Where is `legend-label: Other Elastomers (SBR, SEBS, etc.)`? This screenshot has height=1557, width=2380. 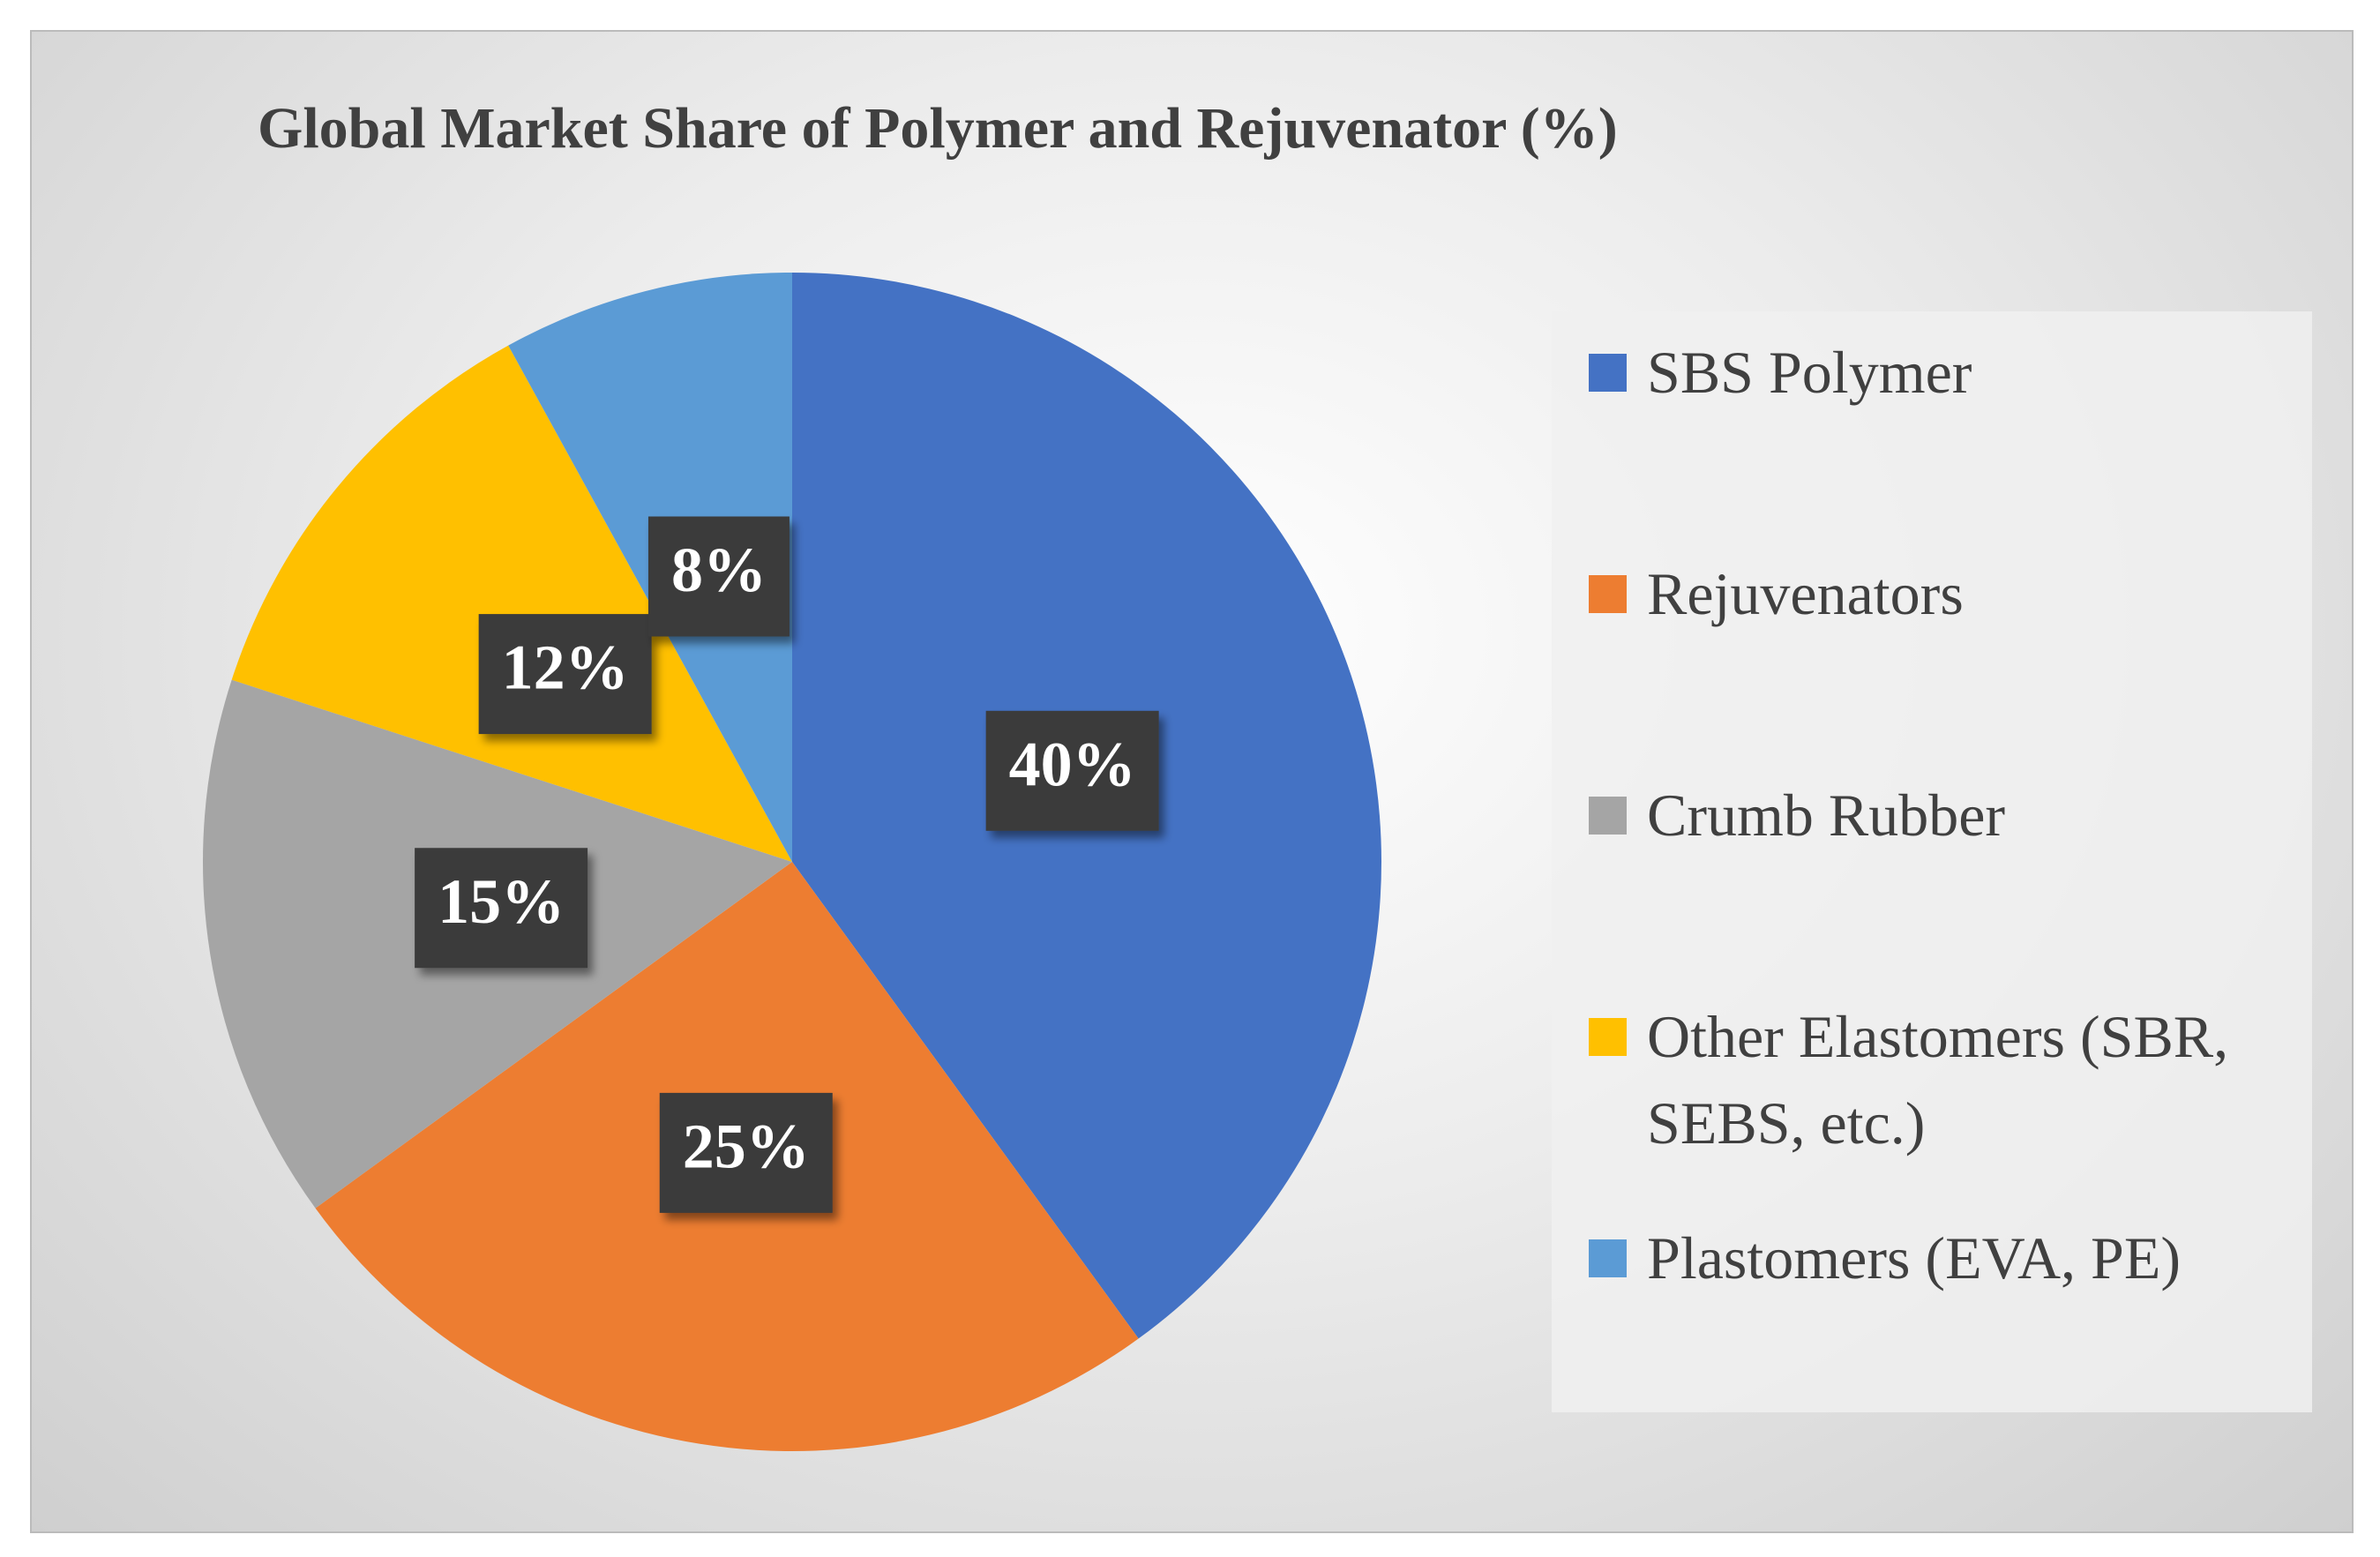
legend-label: Other Elastomers (SBR, SEBS, etc.) is located at coordinates (1938, 1080).